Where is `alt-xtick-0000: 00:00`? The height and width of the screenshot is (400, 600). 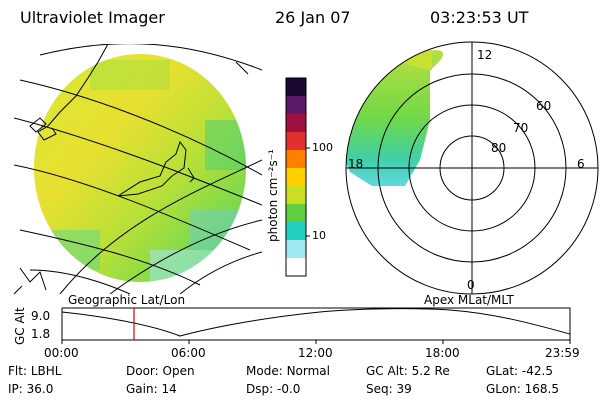 alt-xtick-0000: 00:00 is located at coordinates (61, 353).